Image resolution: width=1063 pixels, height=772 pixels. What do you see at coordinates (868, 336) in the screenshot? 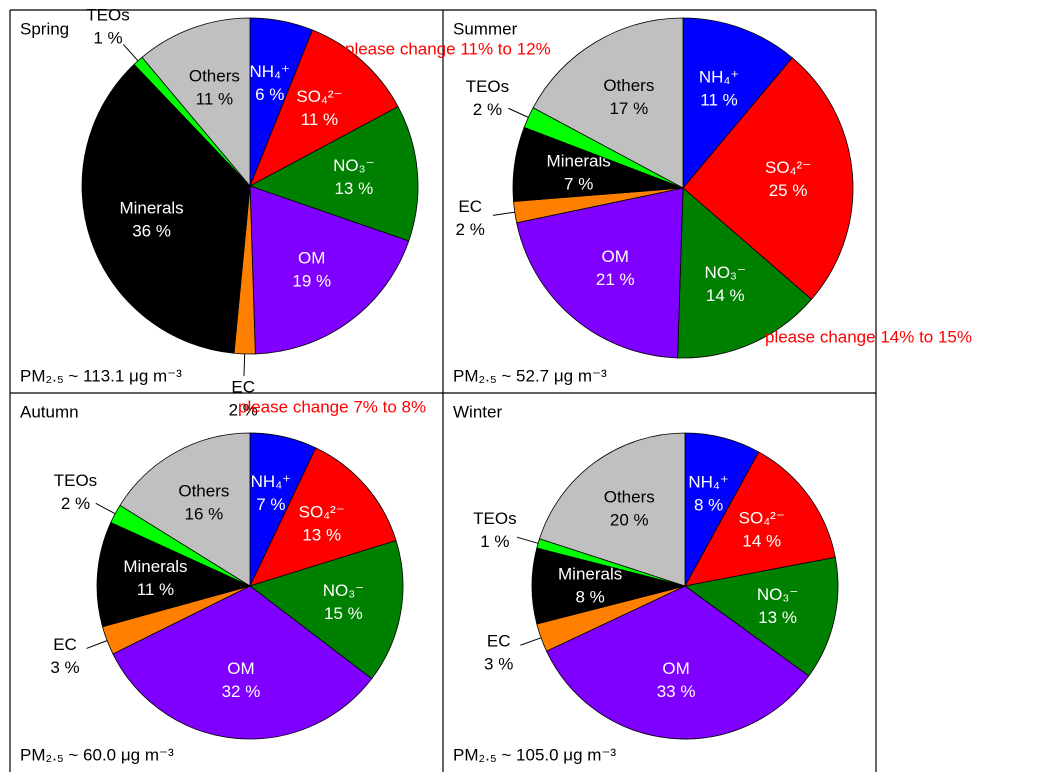
I see `annotation: please change 14% to 15%` at bounding box center [868, 336].